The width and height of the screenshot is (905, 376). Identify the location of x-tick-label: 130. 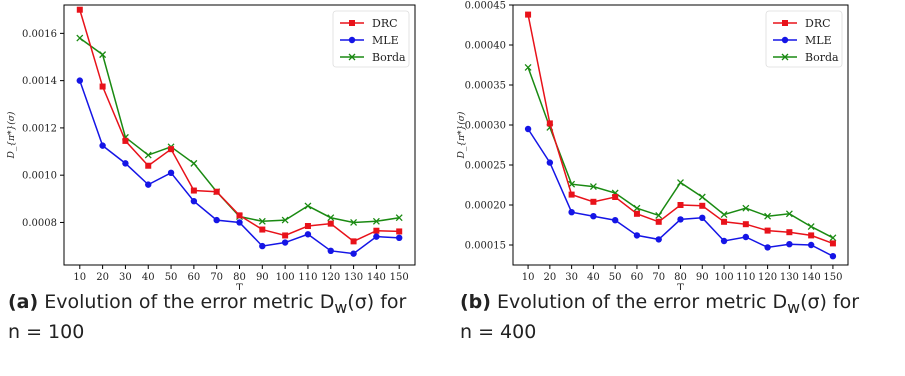
(789, 277).